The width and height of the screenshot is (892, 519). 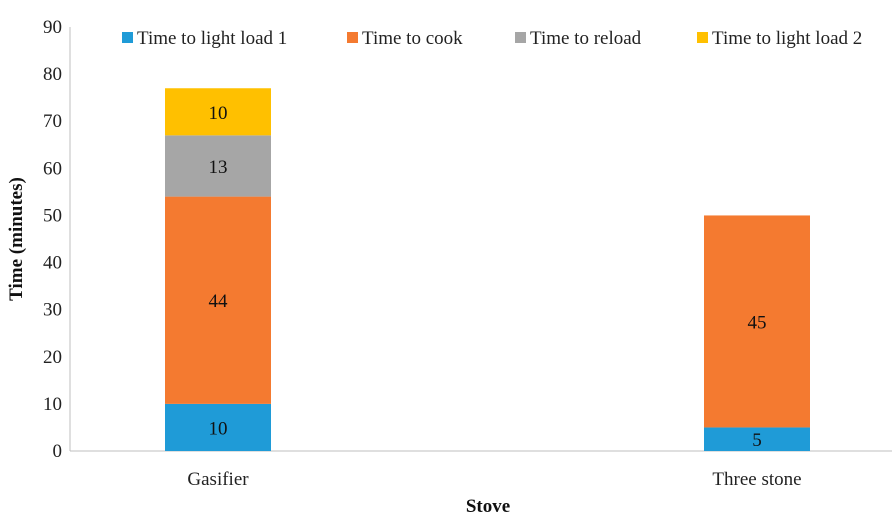 What do you see at coordinates (52, 357) in the screenshot?
I see `y-tick-label: 20` at bounding box center [52, 357].